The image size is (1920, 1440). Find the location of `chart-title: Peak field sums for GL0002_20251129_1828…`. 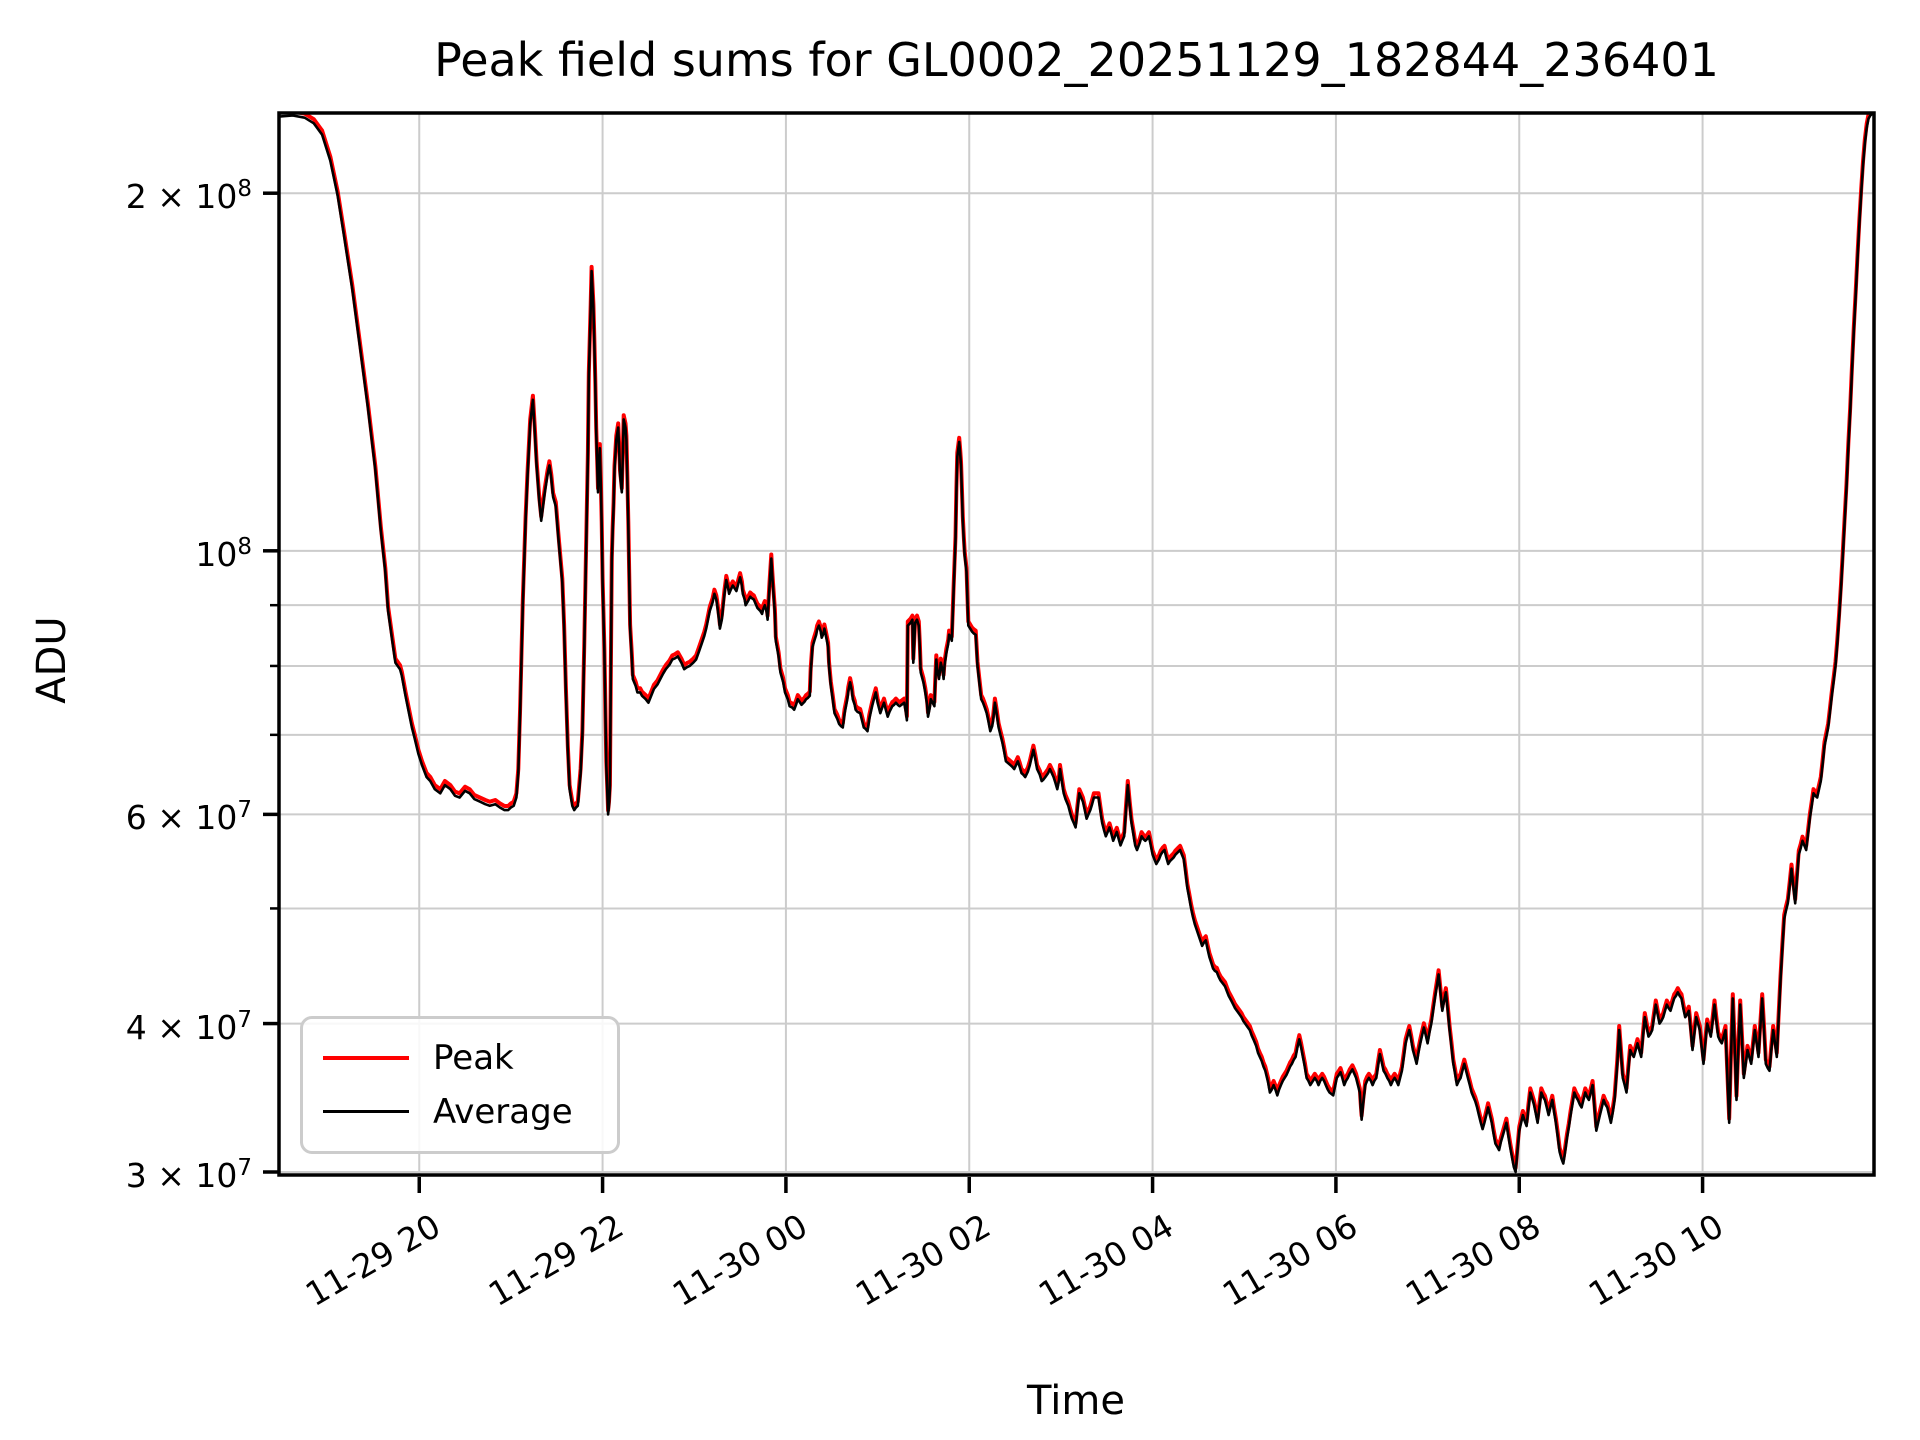

chart-title: Peak field sums for GL0002_20251129_1828… is located at coordinates (1076, 60).